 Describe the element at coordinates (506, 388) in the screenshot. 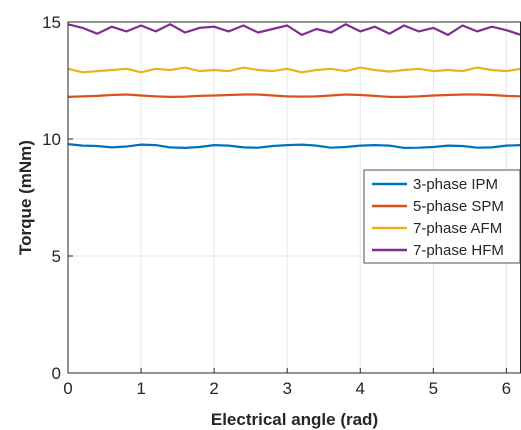

I see `x-tick-label: 6` at that location.